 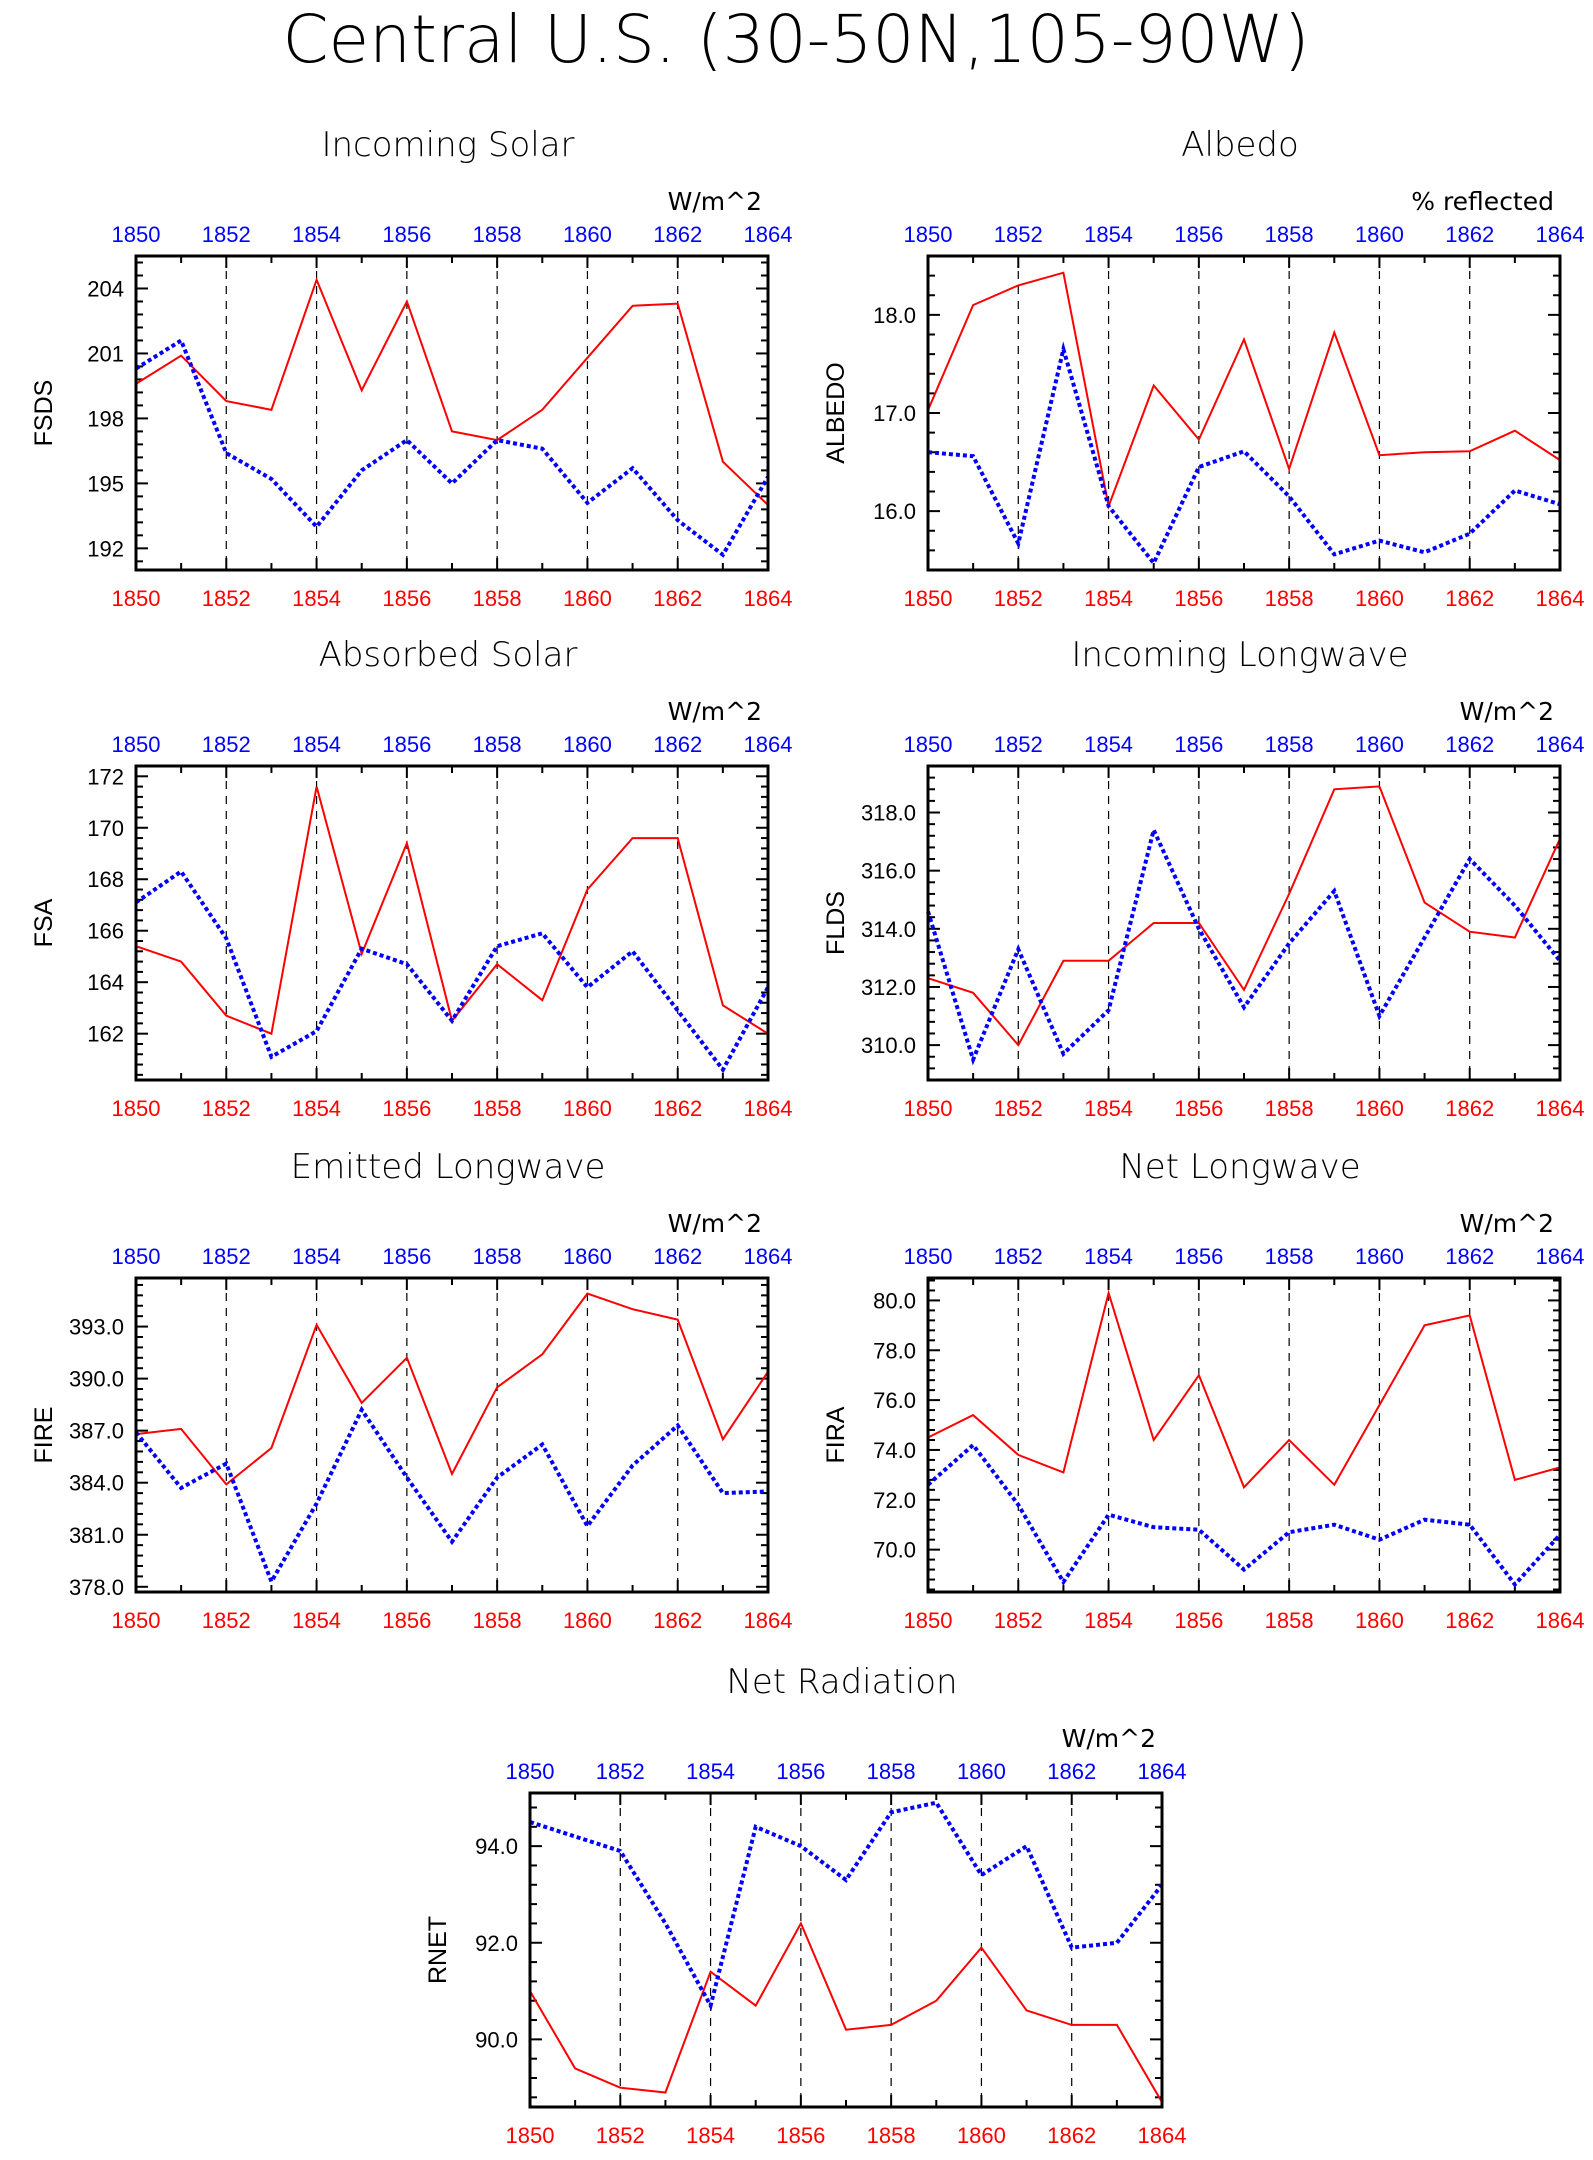 I want to click on panel-title: Albedo, so click(x=1240, y=145).